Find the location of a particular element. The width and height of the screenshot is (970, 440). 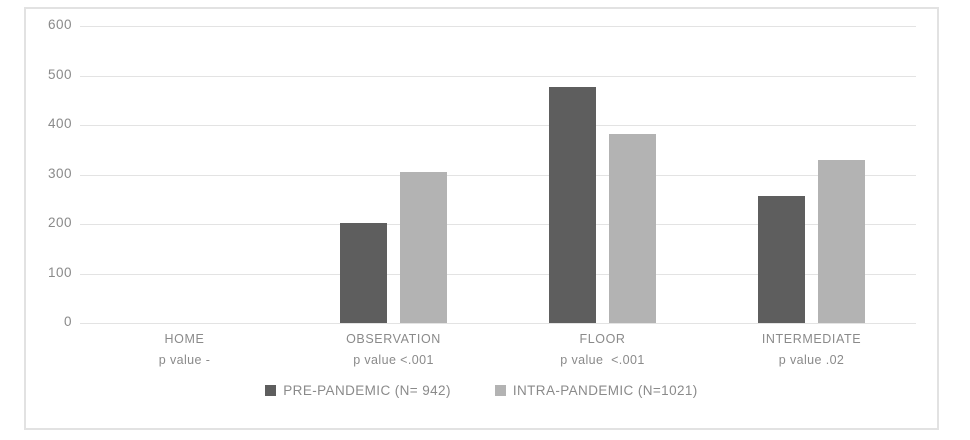

y-tick-label: 300 is located at coordinates (59, 173).